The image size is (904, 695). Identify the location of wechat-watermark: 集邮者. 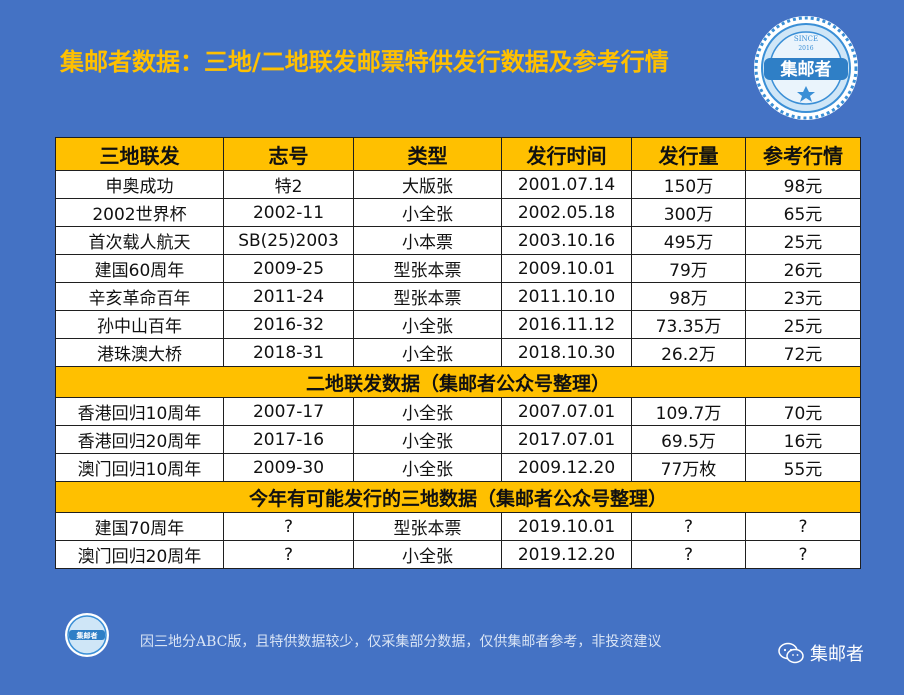
(821, 653).